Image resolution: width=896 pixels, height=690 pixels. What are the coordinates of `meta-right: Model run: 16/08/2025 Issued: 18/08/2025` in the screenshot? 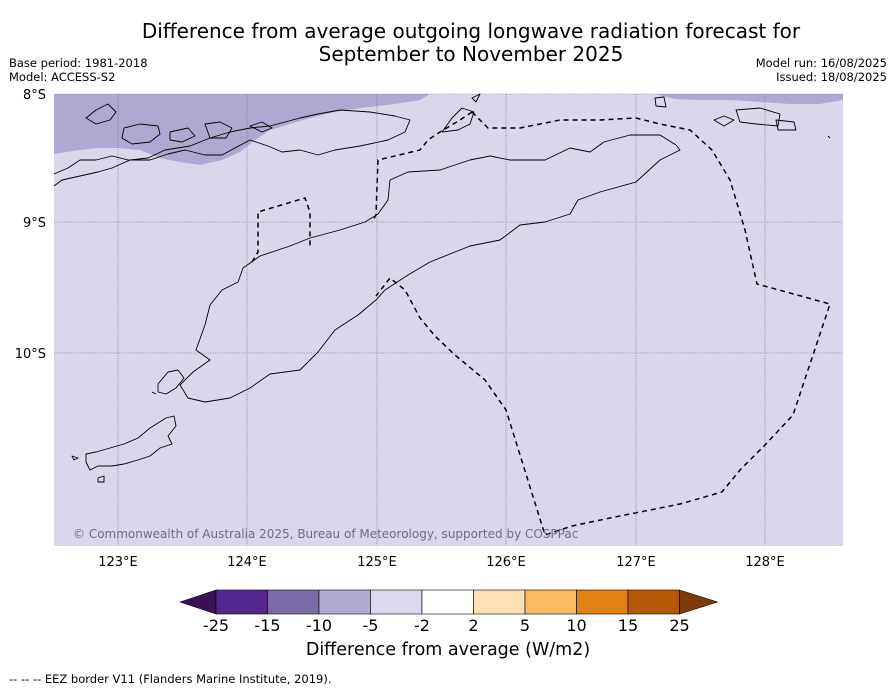 It's located at (821, 70).